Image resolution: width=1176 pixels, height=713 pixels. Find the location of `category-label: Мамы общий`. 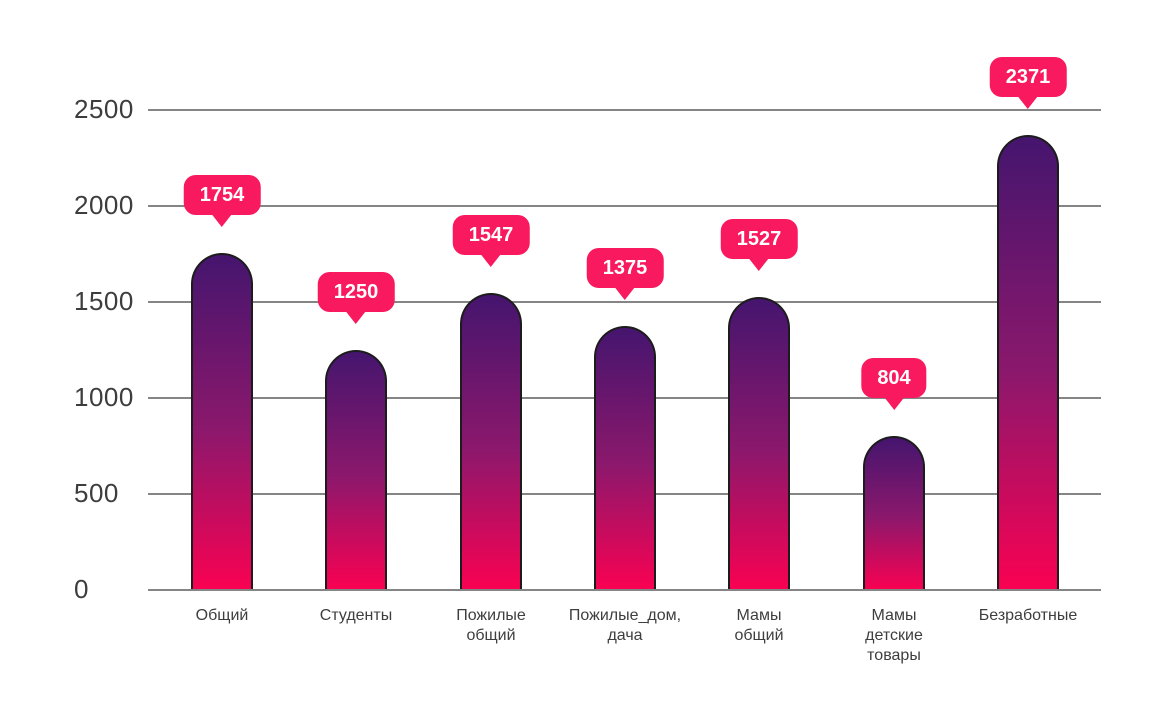

category-label: Мамы общий is located at coordinates (759, 626).